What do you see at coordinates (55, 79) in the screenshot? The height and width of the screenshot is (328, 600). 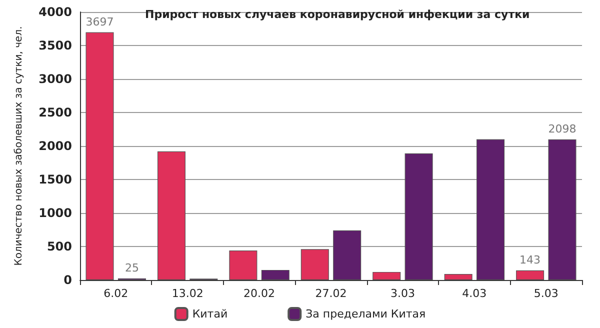 I see `y-tick-label: 3000` at bounding box center [55, 79].